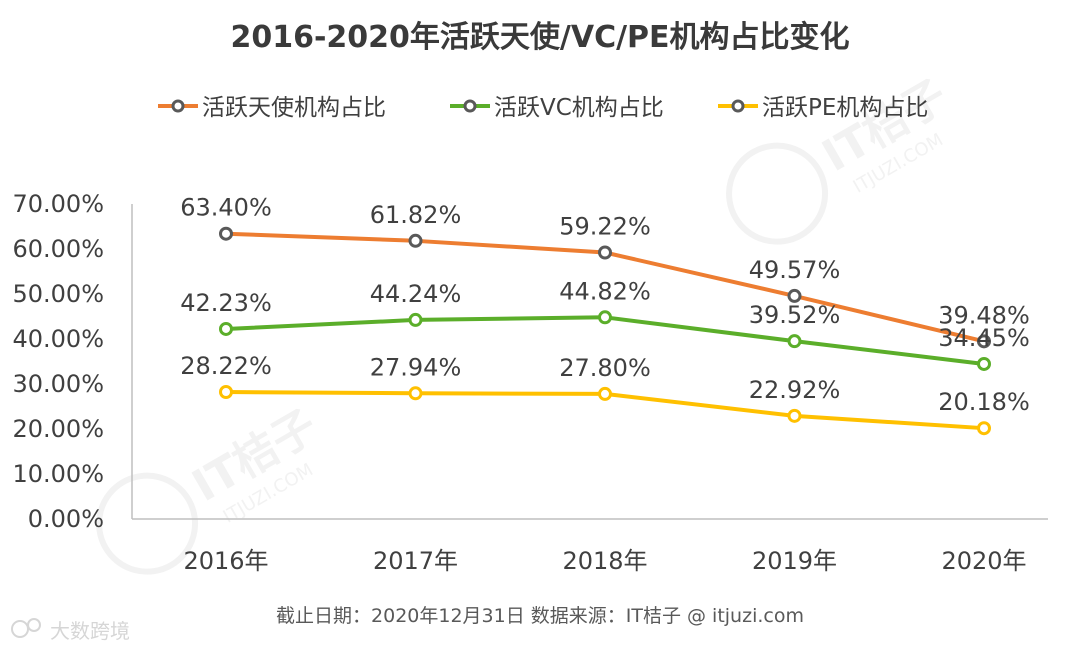  Describe the element at coordinates (416, 294) in the screenshot. I see `data-label: 44.24%` at that location.